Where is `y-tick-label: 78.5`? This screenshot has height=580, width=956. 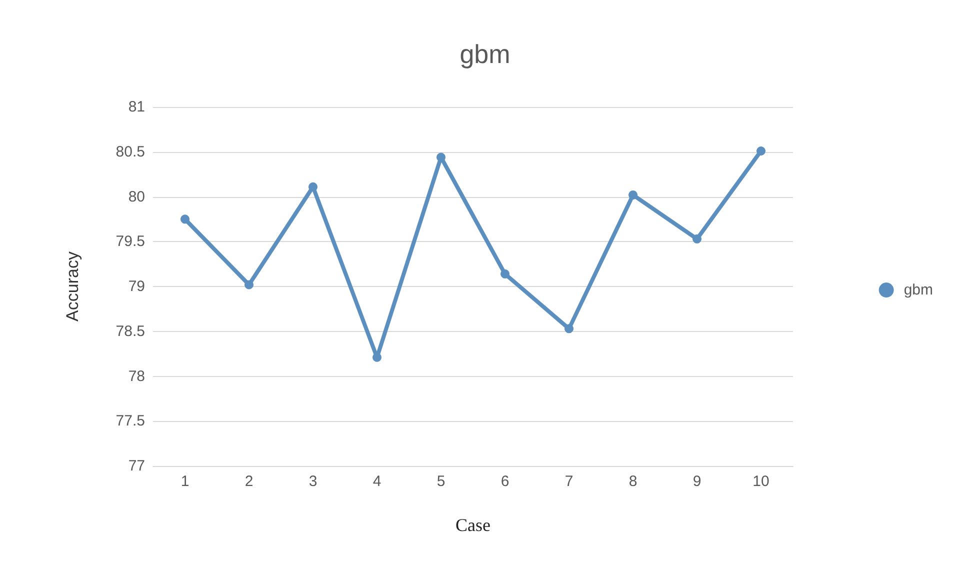 y-tick-label: 78.5 is located at coordinates (130, 331).